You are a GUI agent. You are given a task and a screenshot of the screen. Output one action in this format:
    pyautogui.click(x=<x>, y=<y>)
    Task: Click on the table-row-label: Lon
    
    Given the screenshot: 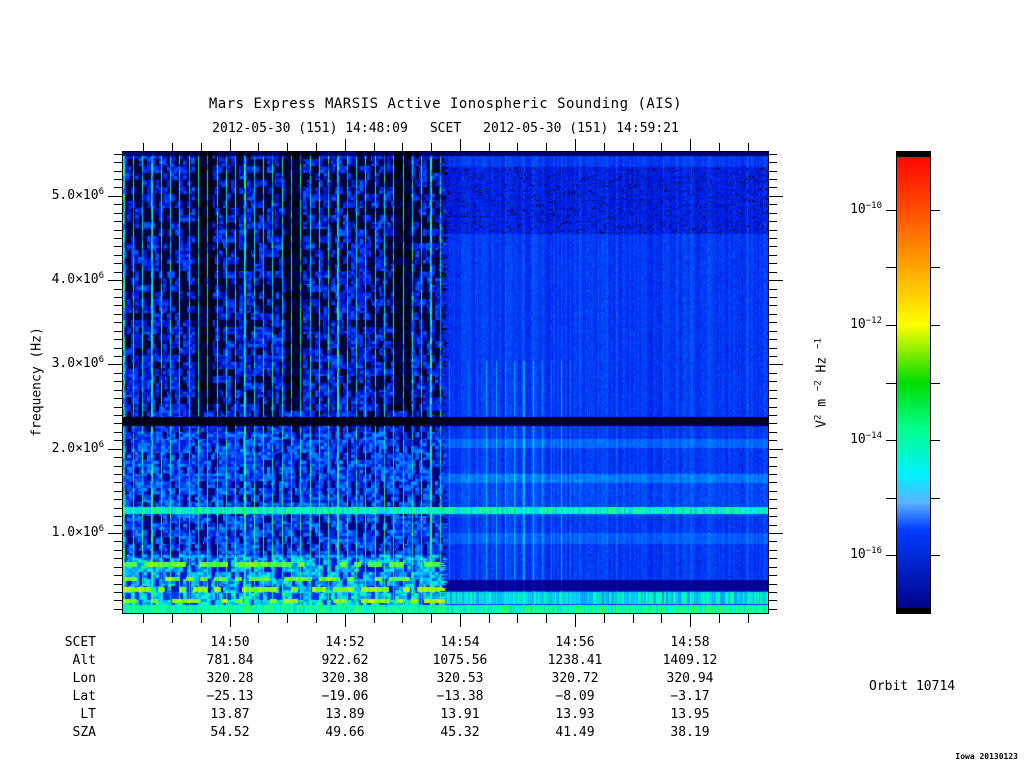 What is the action you would take?
    pyautogui.click(x=84, y=678)
    